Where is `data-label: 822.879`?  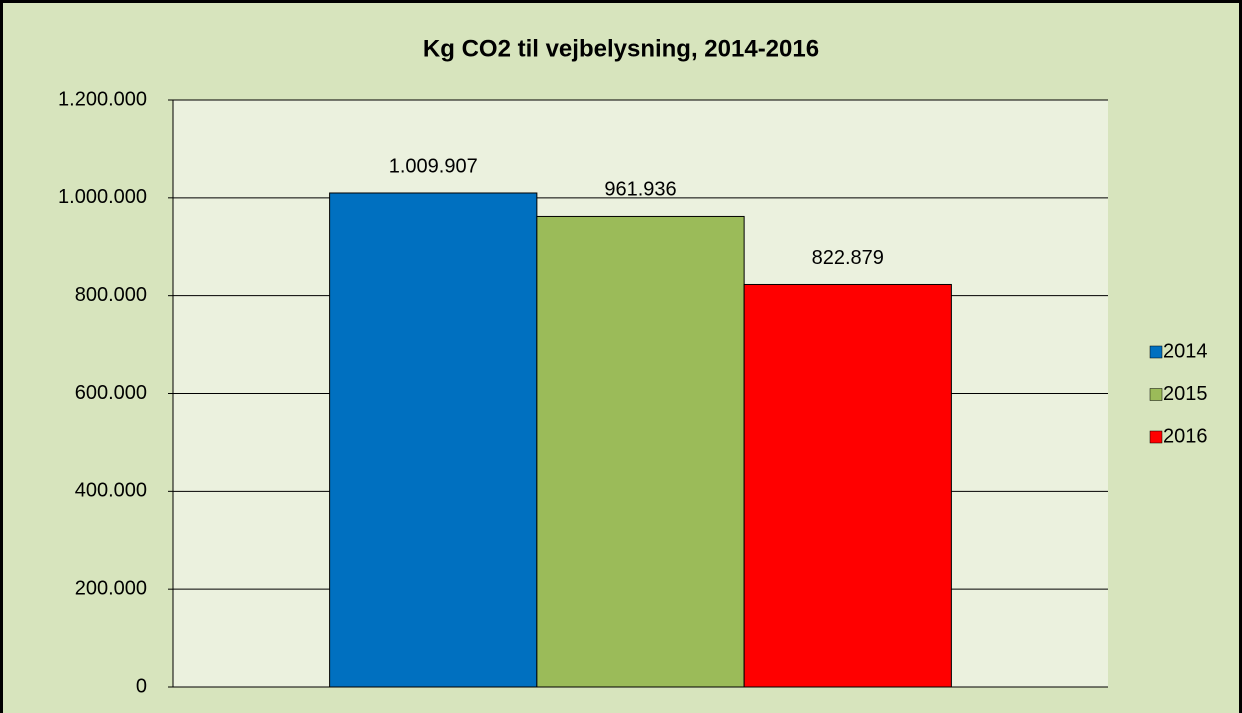 data-label: 822.879 is located at coordinates (848, 258).